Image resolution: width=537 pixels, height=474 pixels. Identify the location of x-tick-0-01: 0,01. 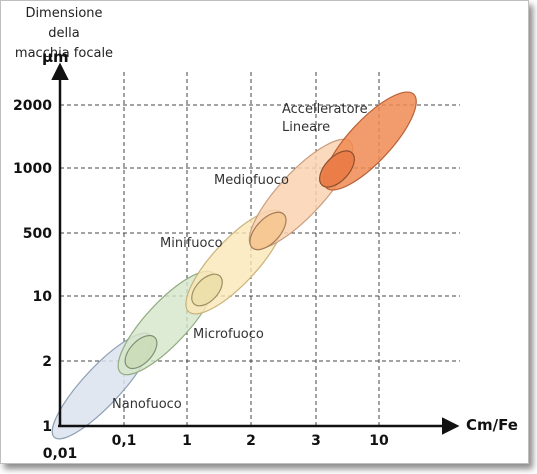
(60, 454).